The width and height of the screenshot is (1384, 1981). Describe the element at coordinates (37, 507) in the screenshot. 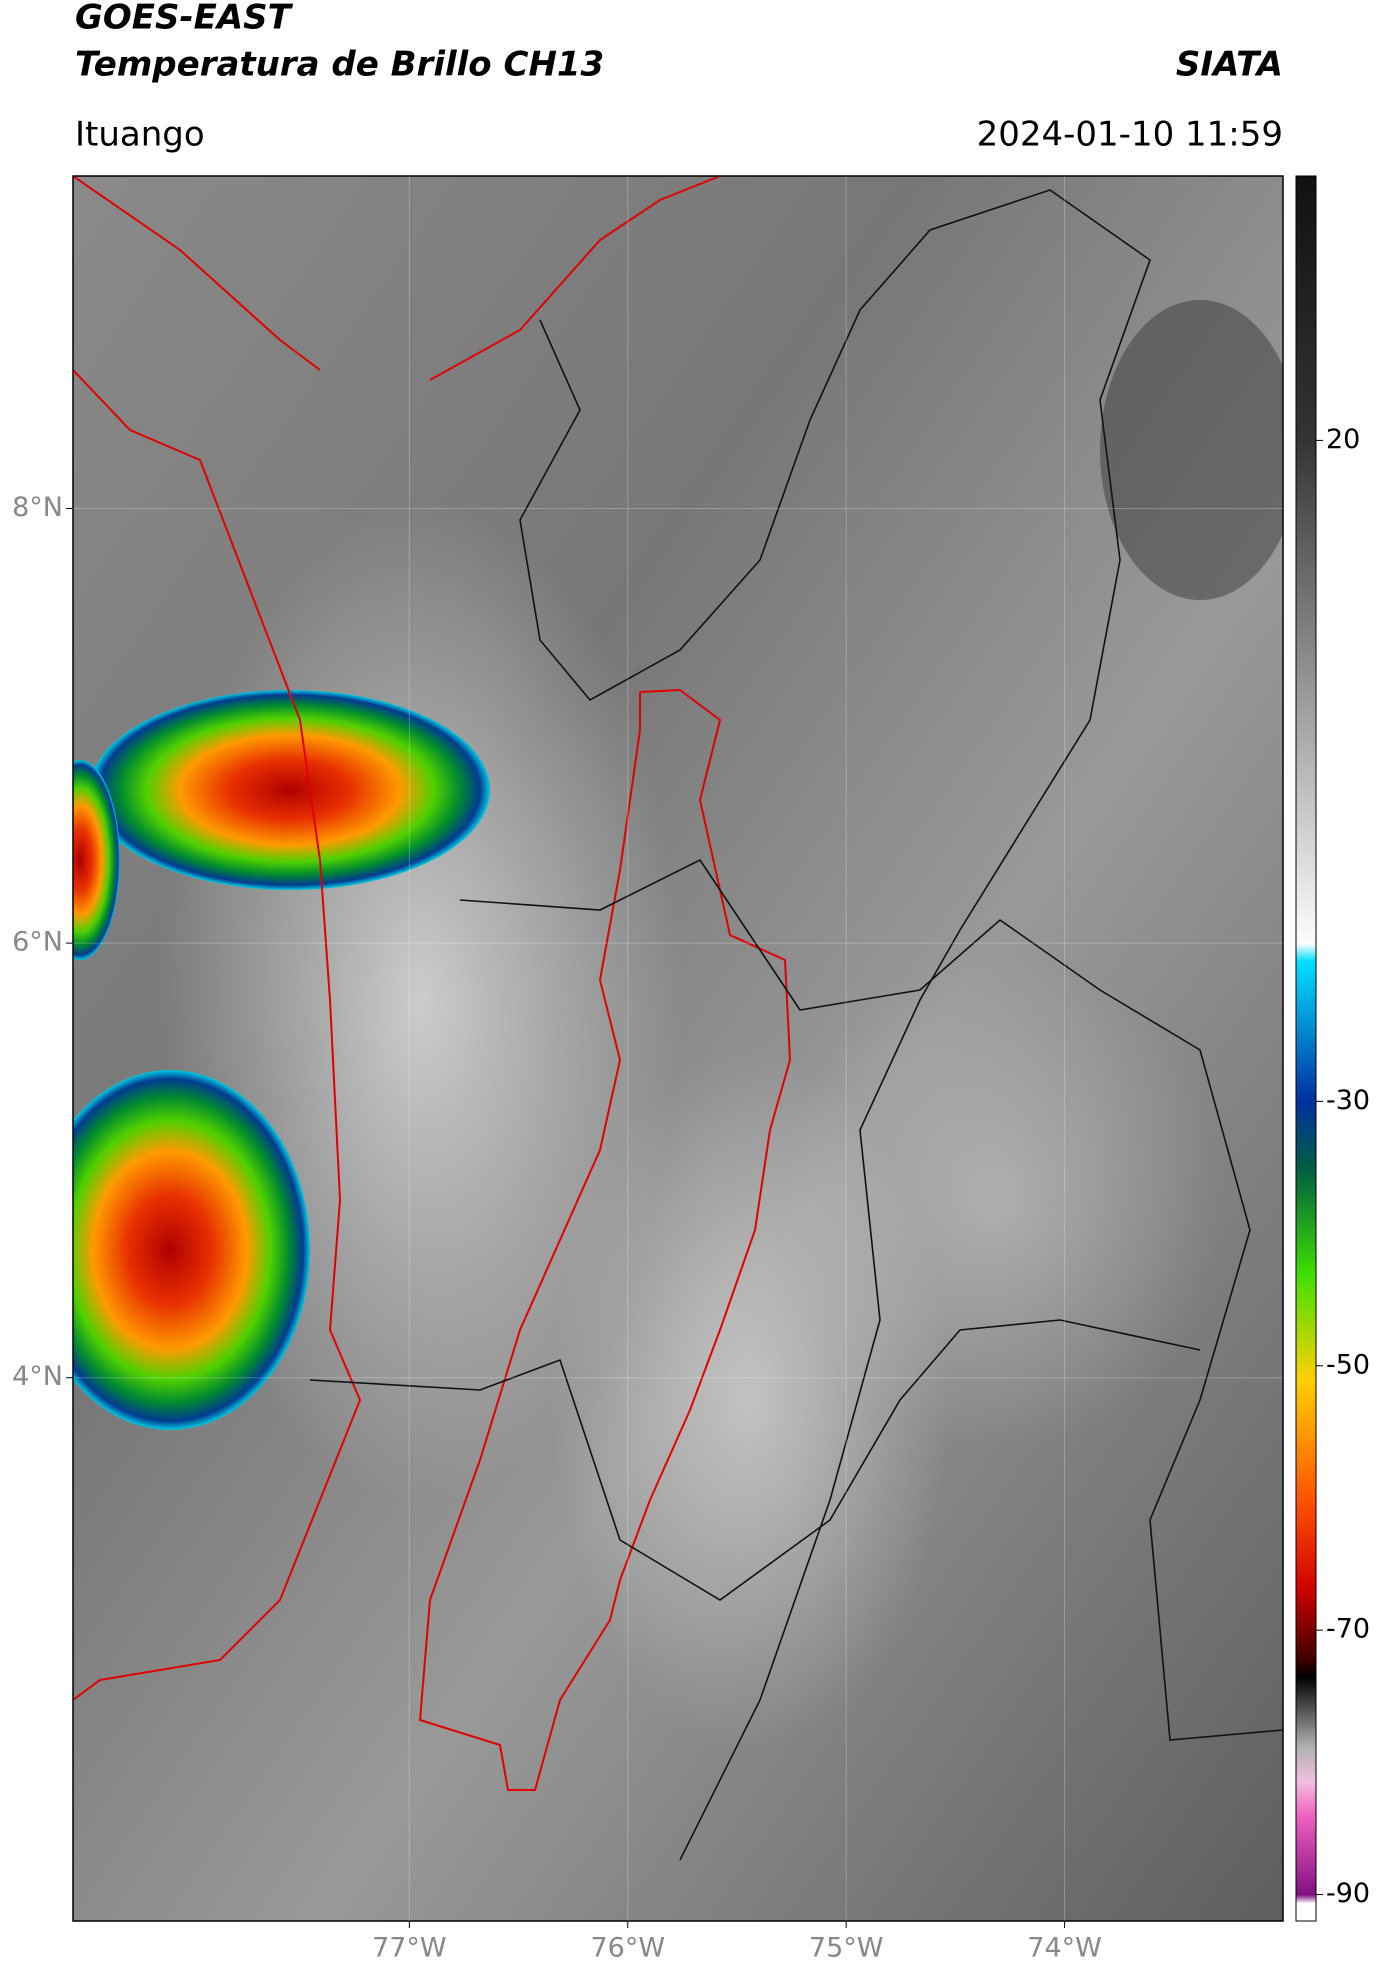

I see `y-tick-label: 8°N` at that location.